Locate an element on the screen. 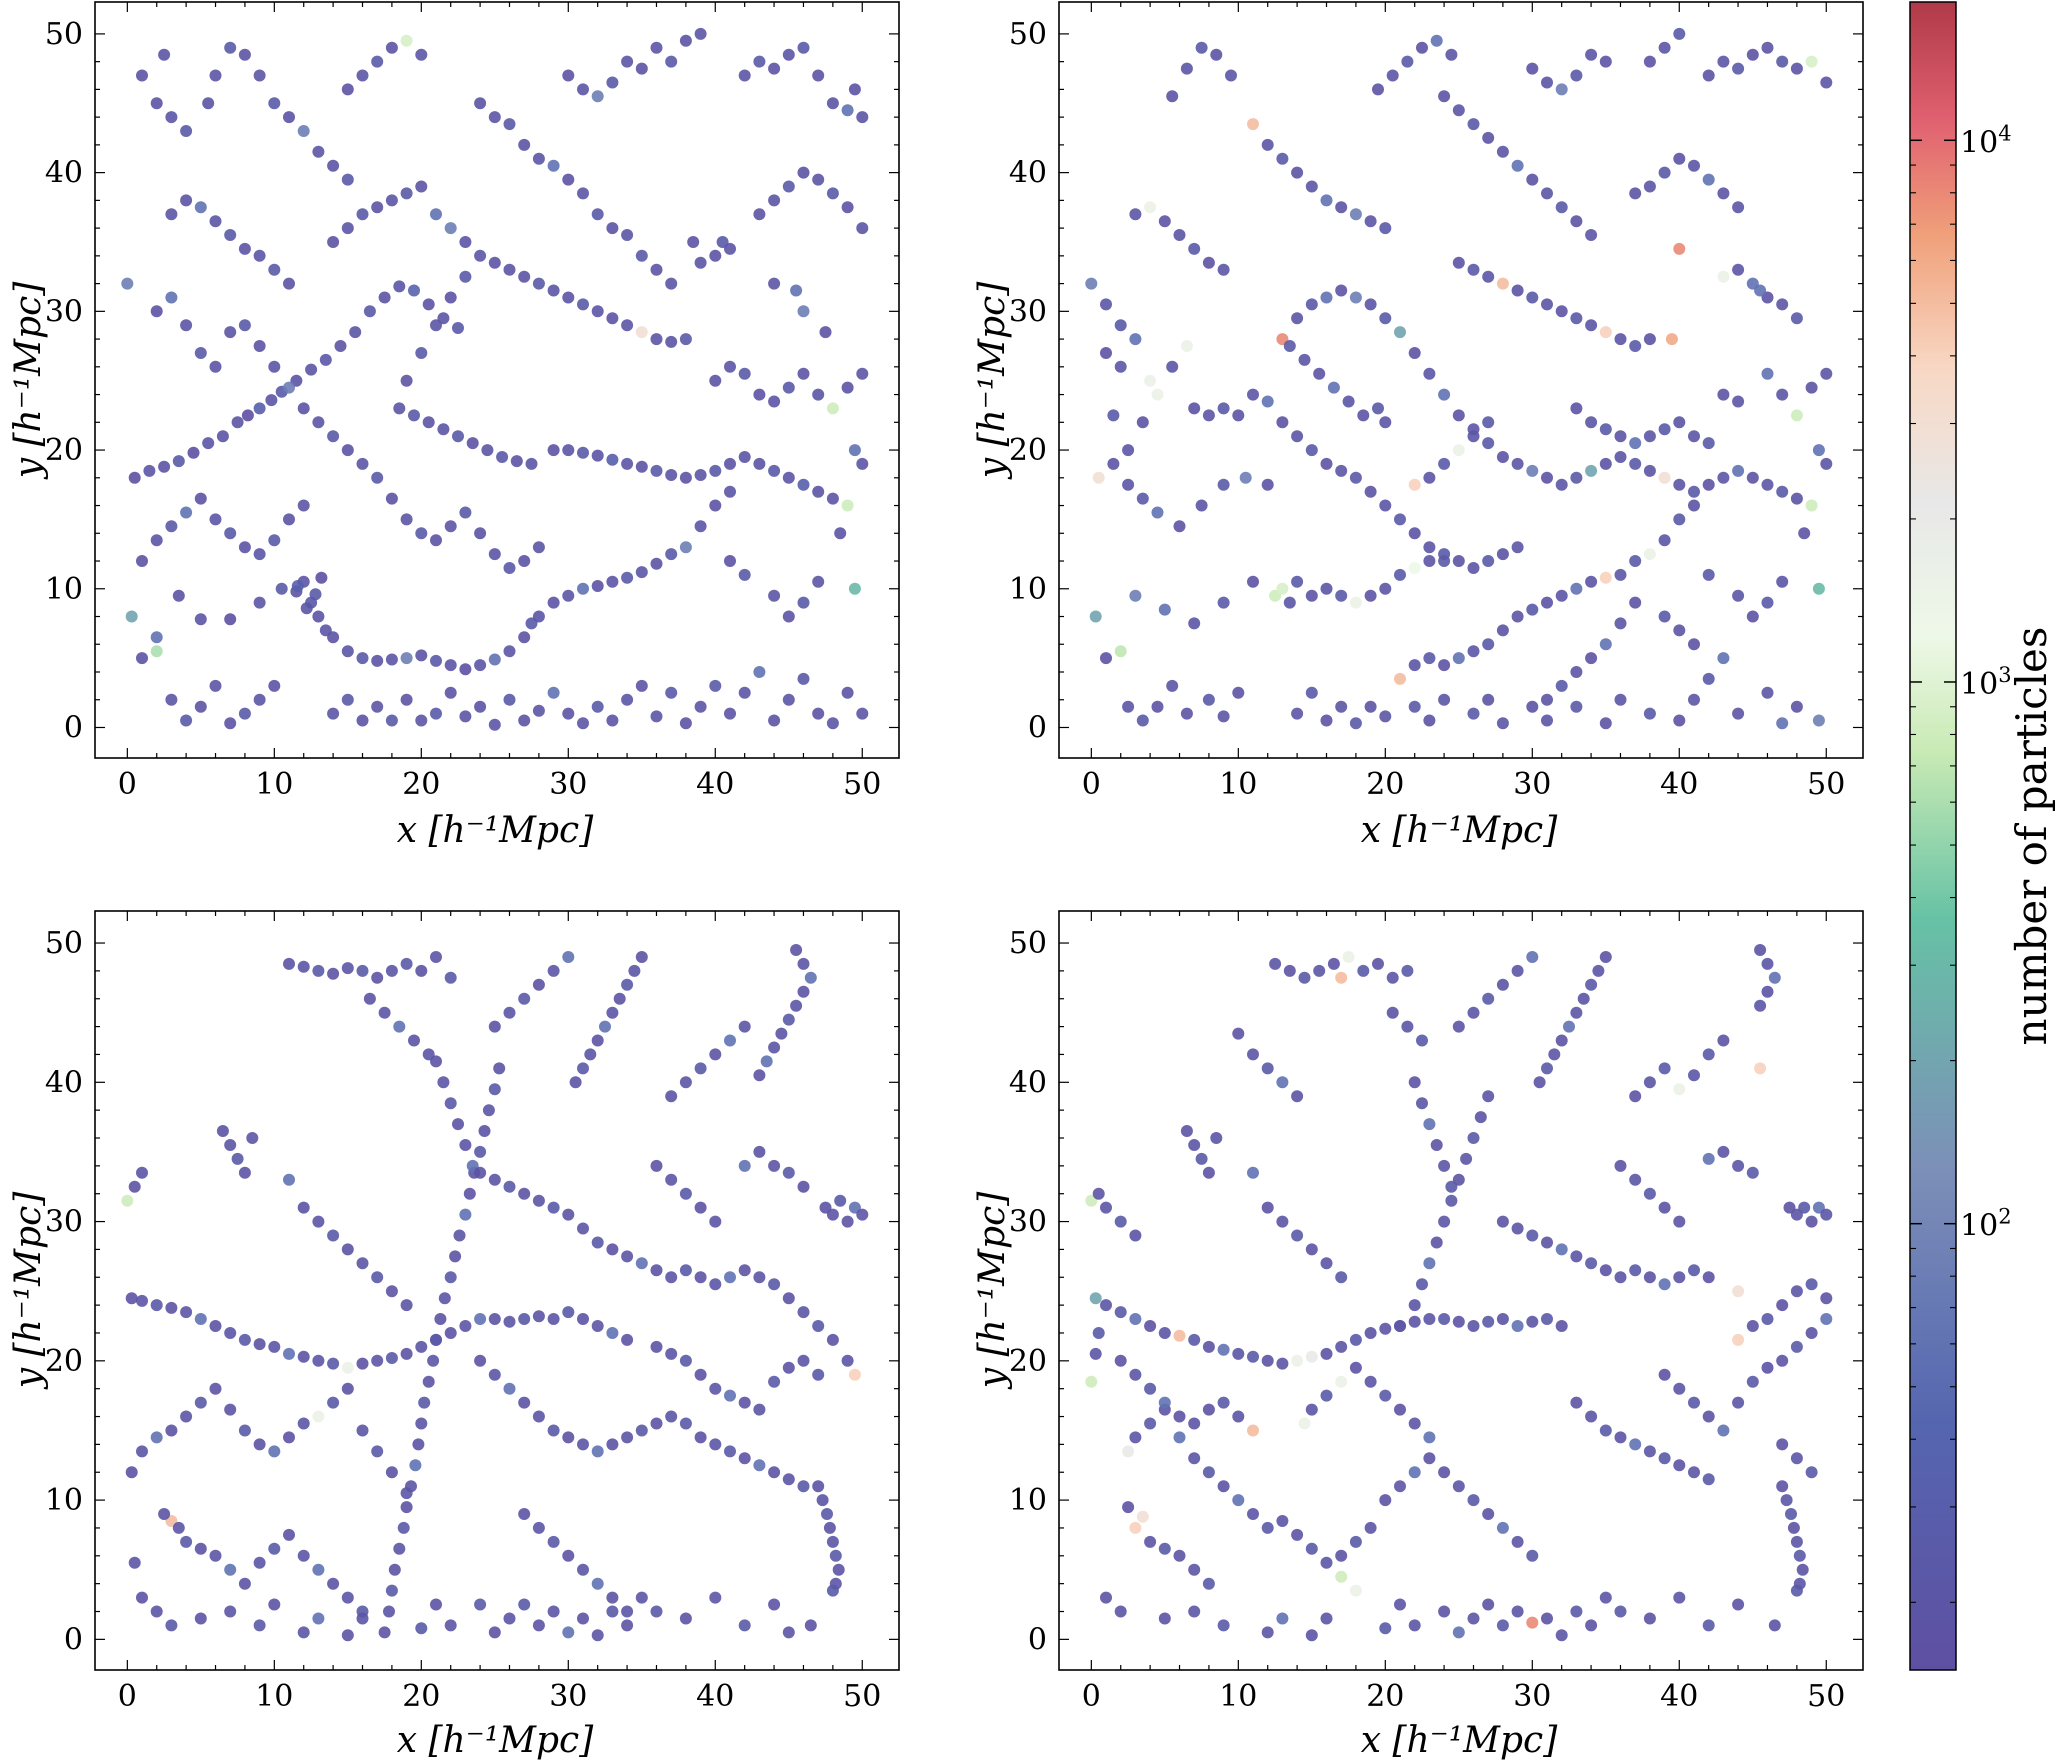 Image resolution: width=2066 pixels, height=1762 pixels. x-tick-label: 50 is located at coordinates (1826, 1696).